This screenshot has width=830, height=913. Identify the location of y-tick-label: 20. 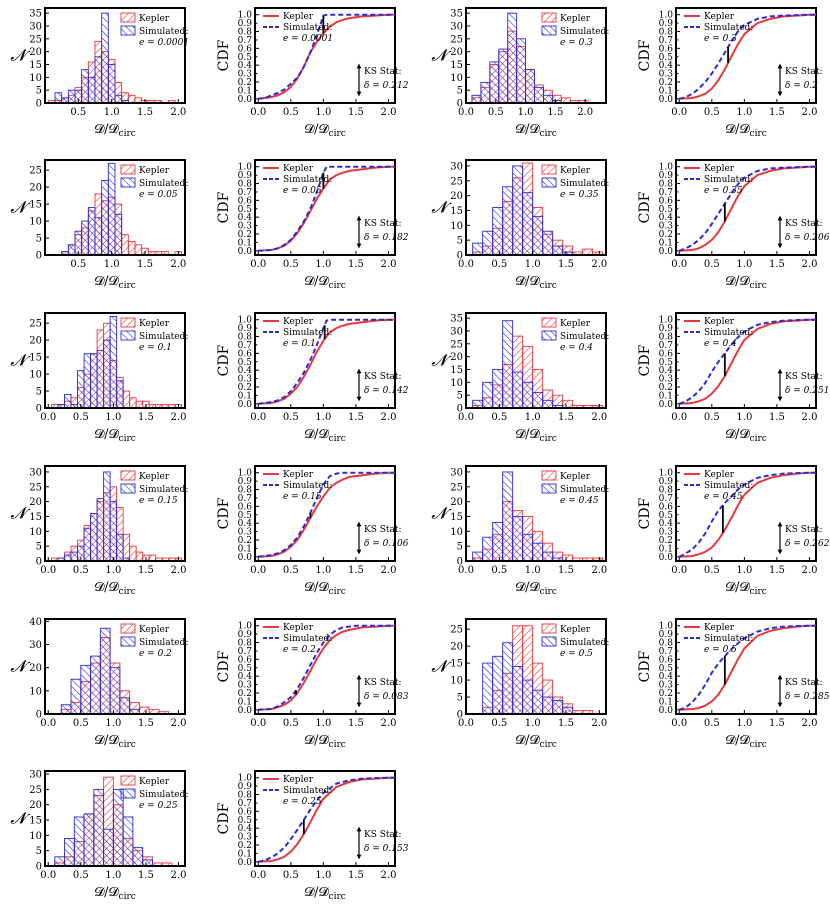
(35, 502).